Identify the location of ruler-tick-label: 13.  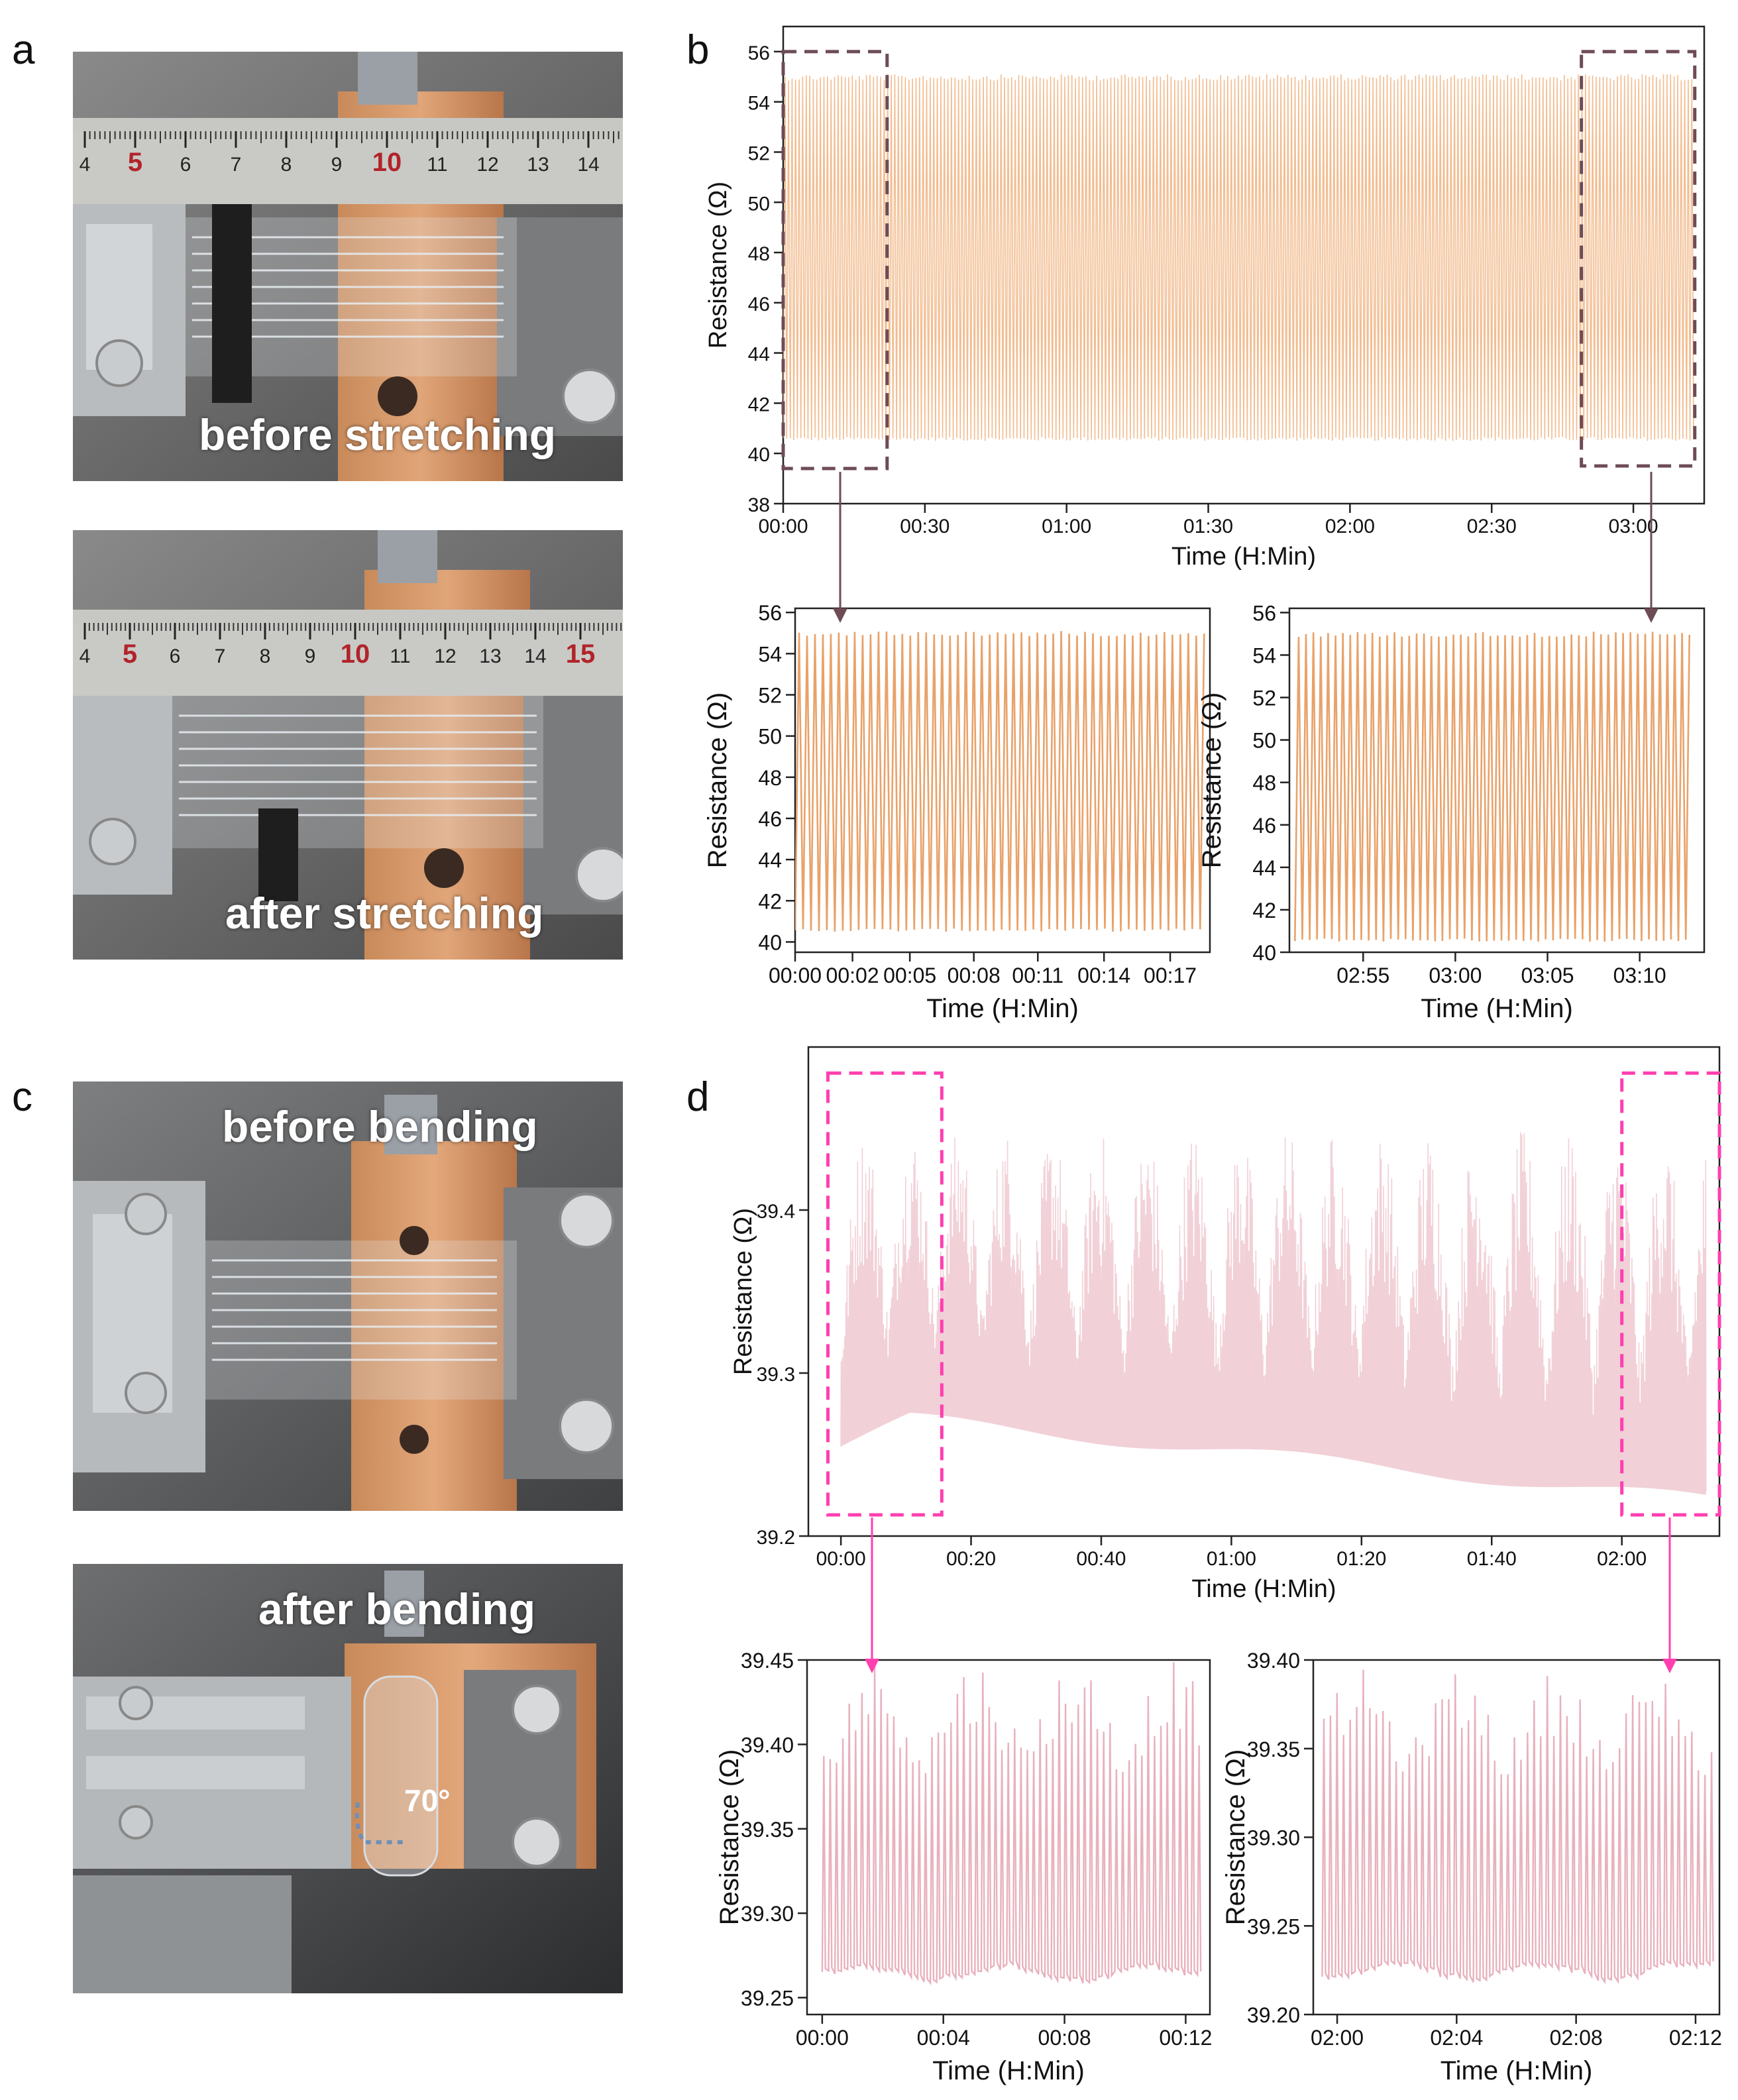
(490, 656).